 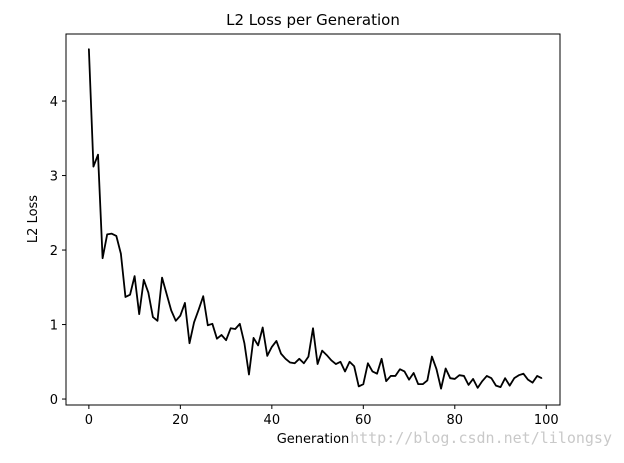 I want to click on y-tick-label: 0, so click(x=54, y=400).